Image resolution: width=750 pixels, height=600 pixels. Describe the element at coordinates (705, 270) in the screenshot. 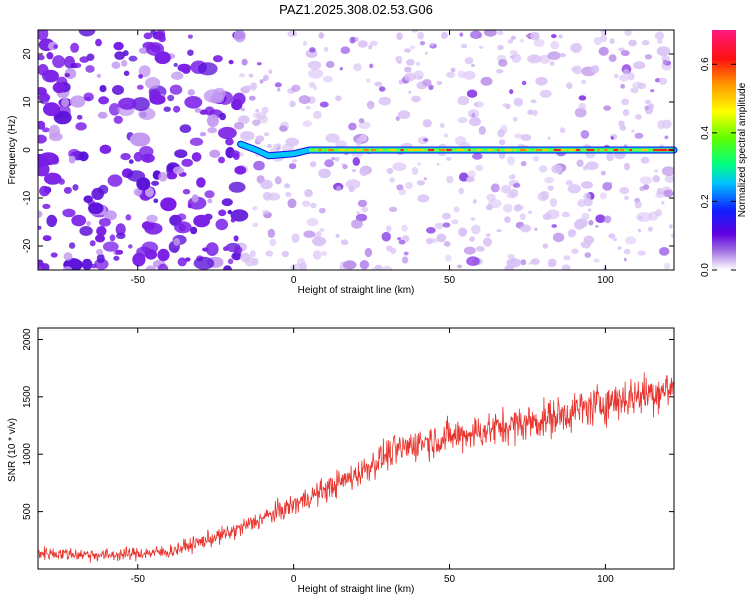

I see `colorbar-tick-label: 0.0` at that location.